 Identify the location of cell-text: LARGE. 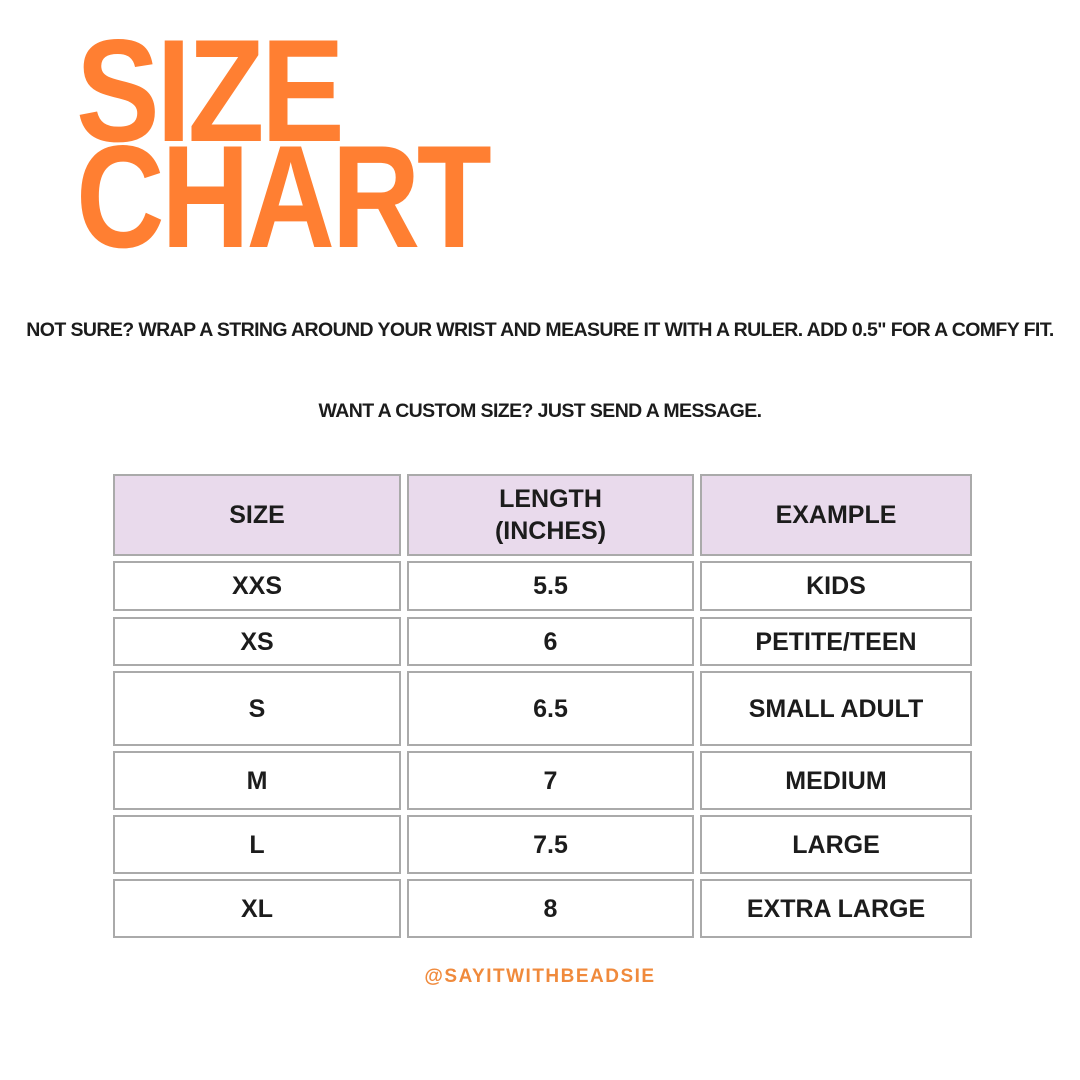
(836, 844).